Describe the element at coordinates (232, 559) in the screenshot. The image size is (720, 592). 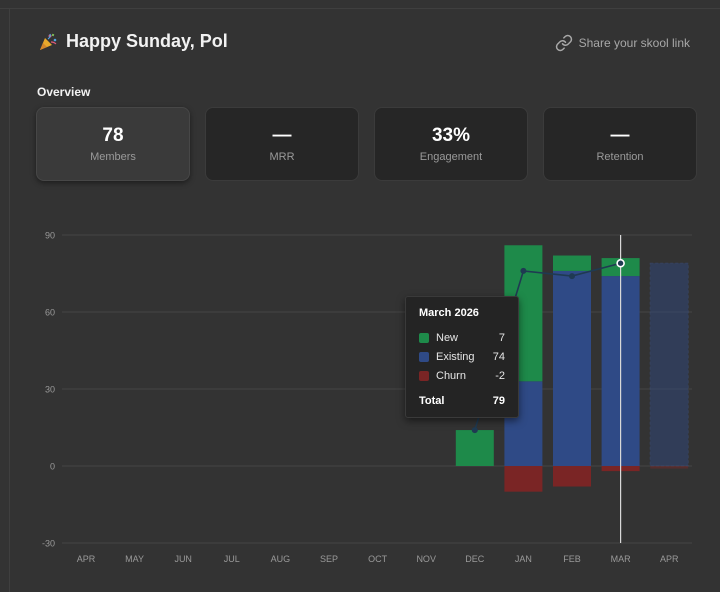
I see `x-tick-label-jul-3: JUL` at that location.